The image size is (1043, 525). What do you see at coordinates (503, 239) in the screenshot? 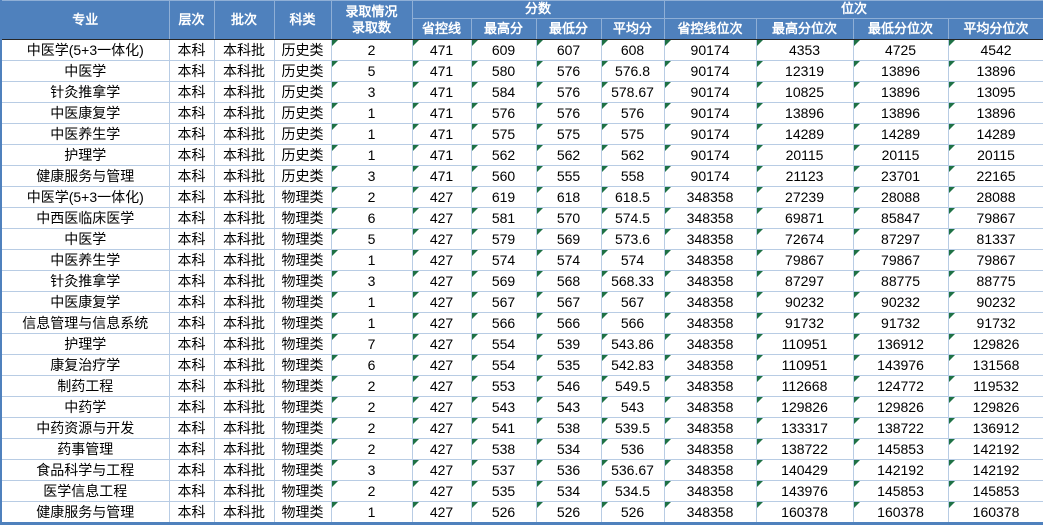
I see `max-score-cell: 579` at bounding box center [503, 239].